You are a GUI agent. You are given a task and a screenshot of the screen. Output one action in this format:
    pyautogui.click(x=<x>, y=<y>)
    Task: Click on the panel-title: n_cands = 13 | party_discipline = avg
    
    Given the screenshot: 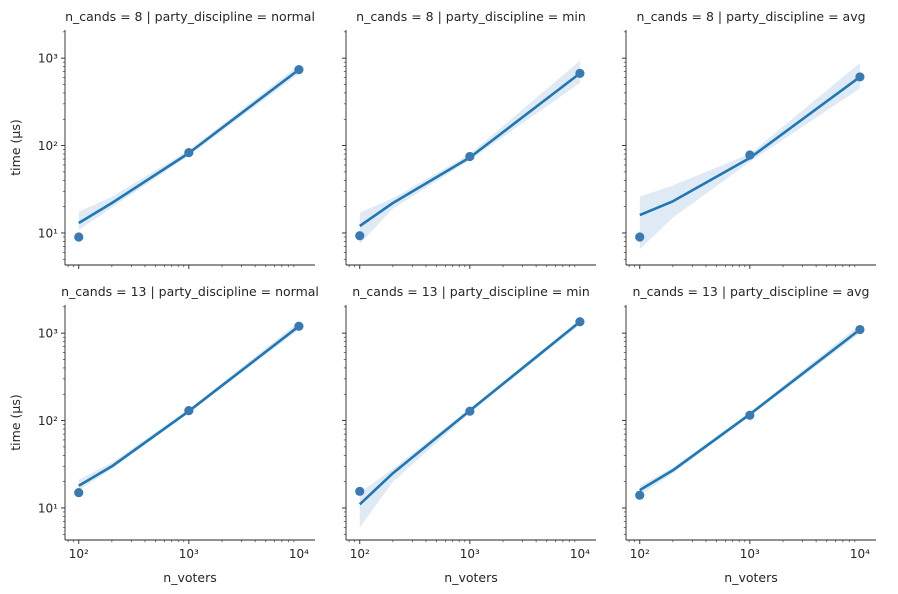 What is the action you would take?
    pyautogui.click(x=750, y=291)
    